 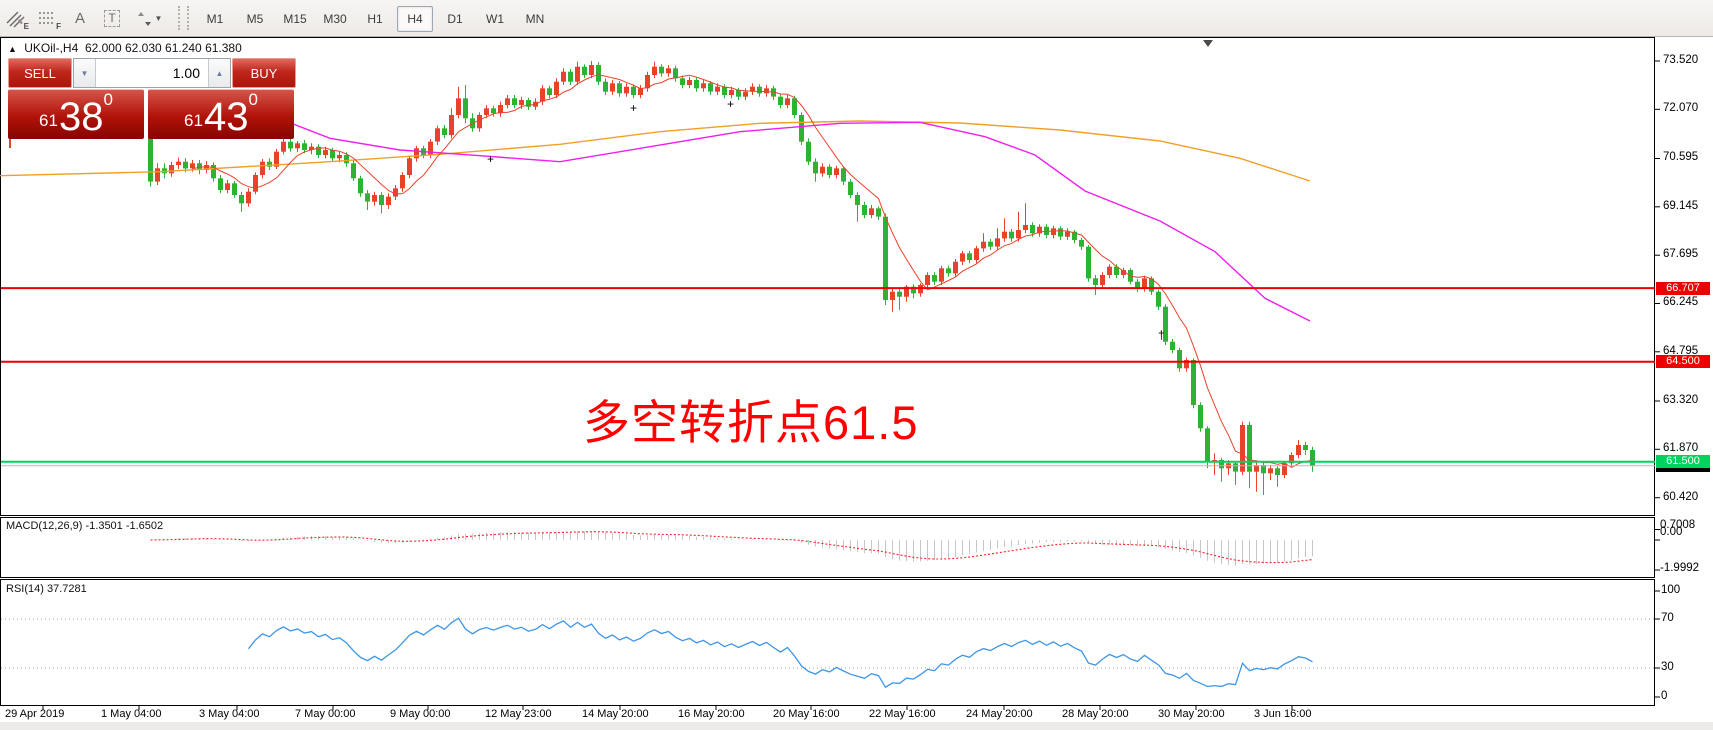 What do you see at coordinates (856, 18) in the screenshot?
I see `toolbar: E F A T ▼ M1 M5 M15 M30 H1 H4 D1 W1 MN` at bounding box center [856, 18].